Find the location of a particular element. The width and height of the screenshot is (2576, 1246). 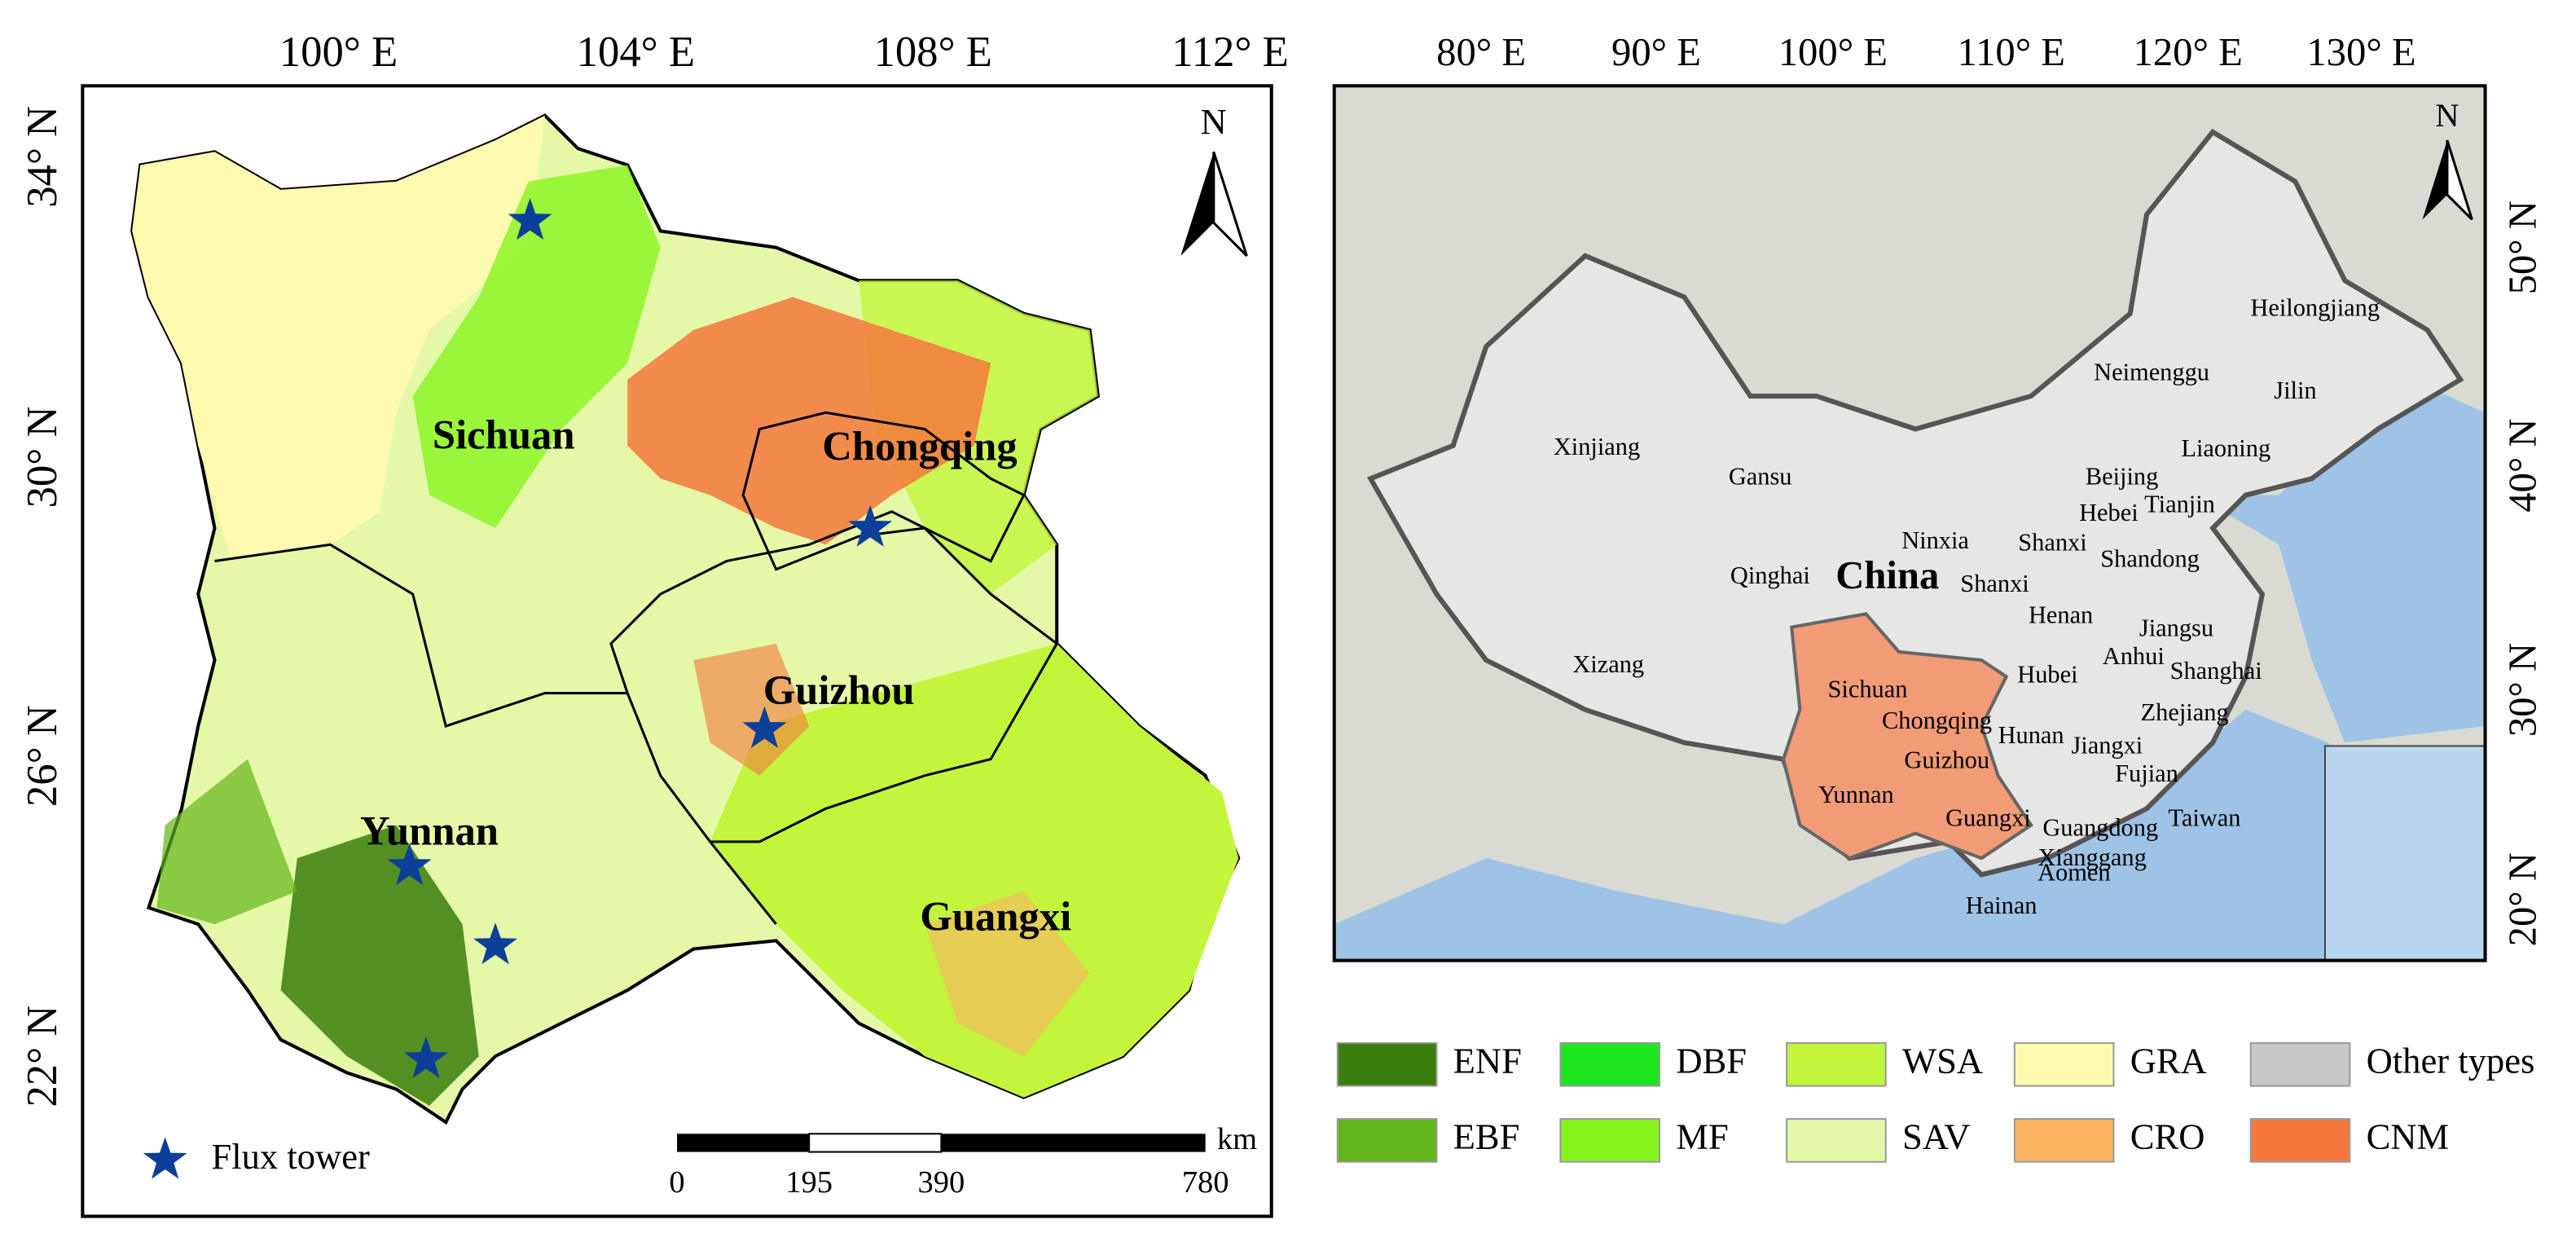

province-label: Tianjin is located at coordinates (2179, 505).